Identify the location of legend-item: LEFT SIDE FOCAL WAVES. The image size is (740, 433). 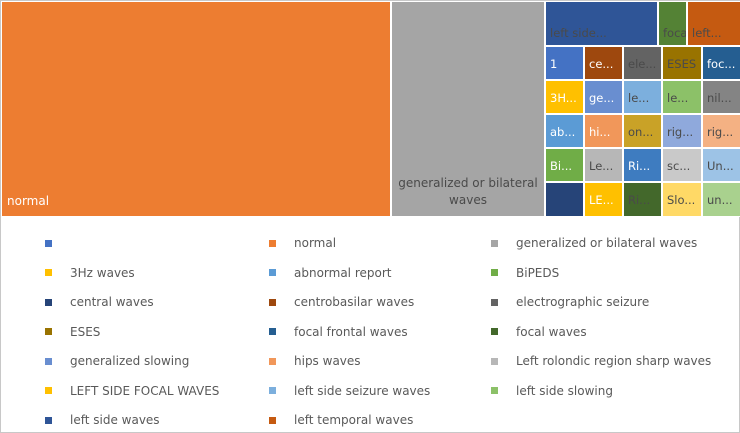
(132, 391).